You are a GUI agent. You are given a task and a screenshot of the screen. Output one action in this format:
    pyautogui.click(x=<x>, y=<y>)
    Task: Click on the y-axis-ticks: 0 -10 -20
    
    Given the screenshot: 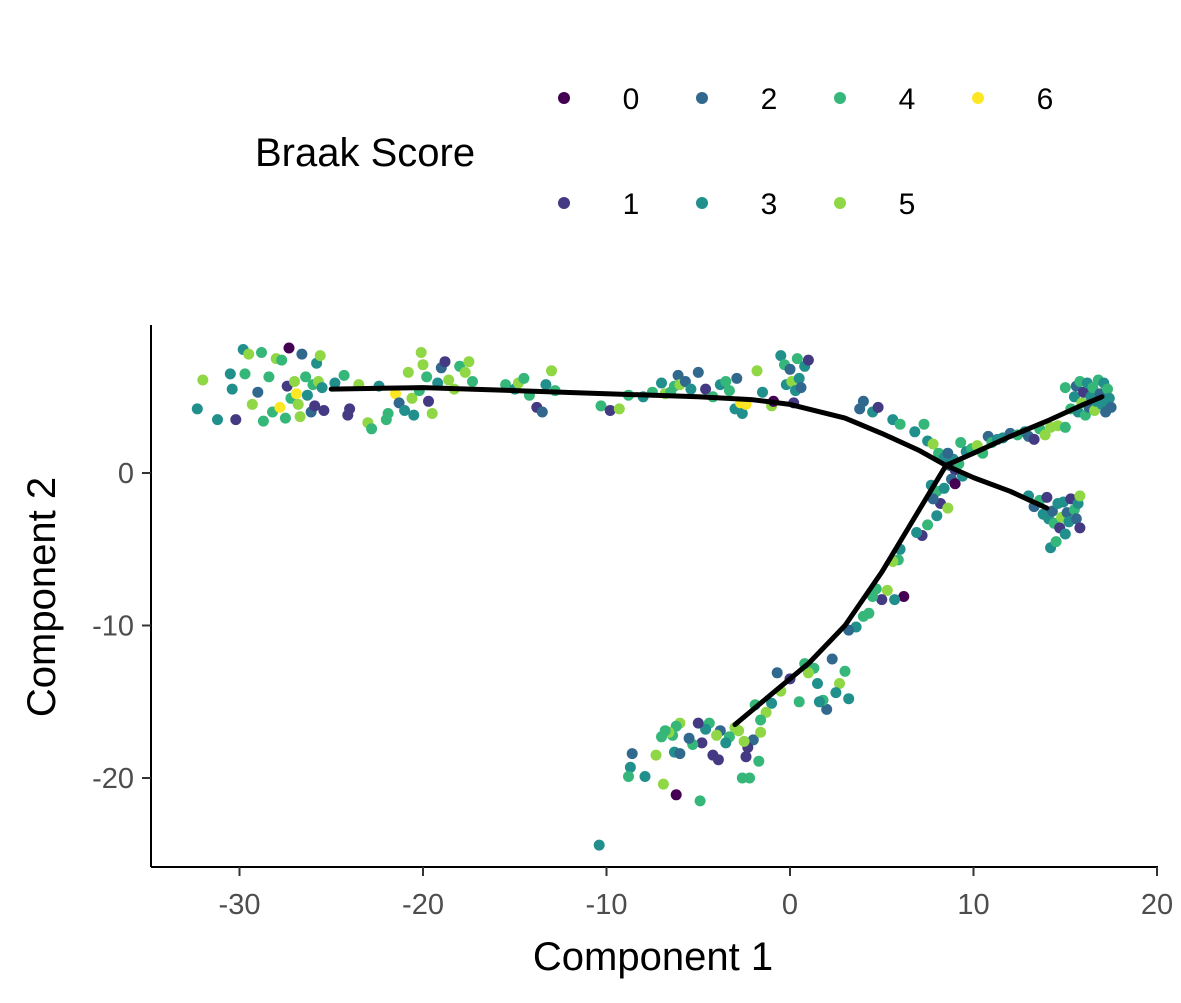 What is the action you would take?
    pyautogui.click(x=121, y=626)
    